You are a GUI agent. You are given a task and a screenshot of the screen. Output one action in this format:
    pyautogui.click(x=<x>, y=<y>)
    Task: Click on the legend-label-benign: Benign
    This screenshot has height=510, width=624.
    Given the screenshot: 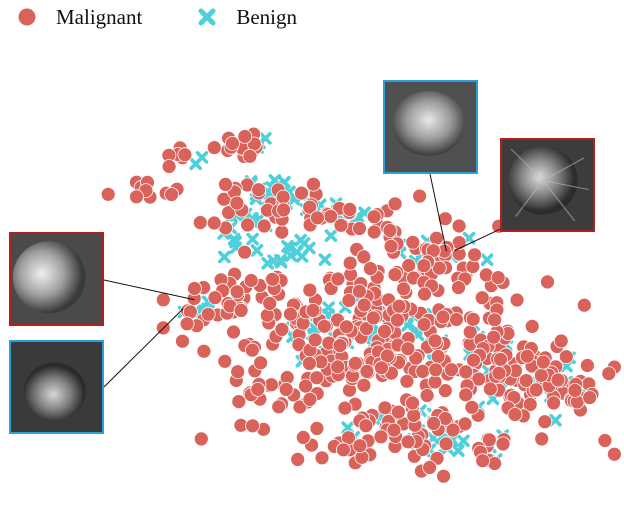 What is the action you would take?
    pyautogui.click(x=266, y=16)
    